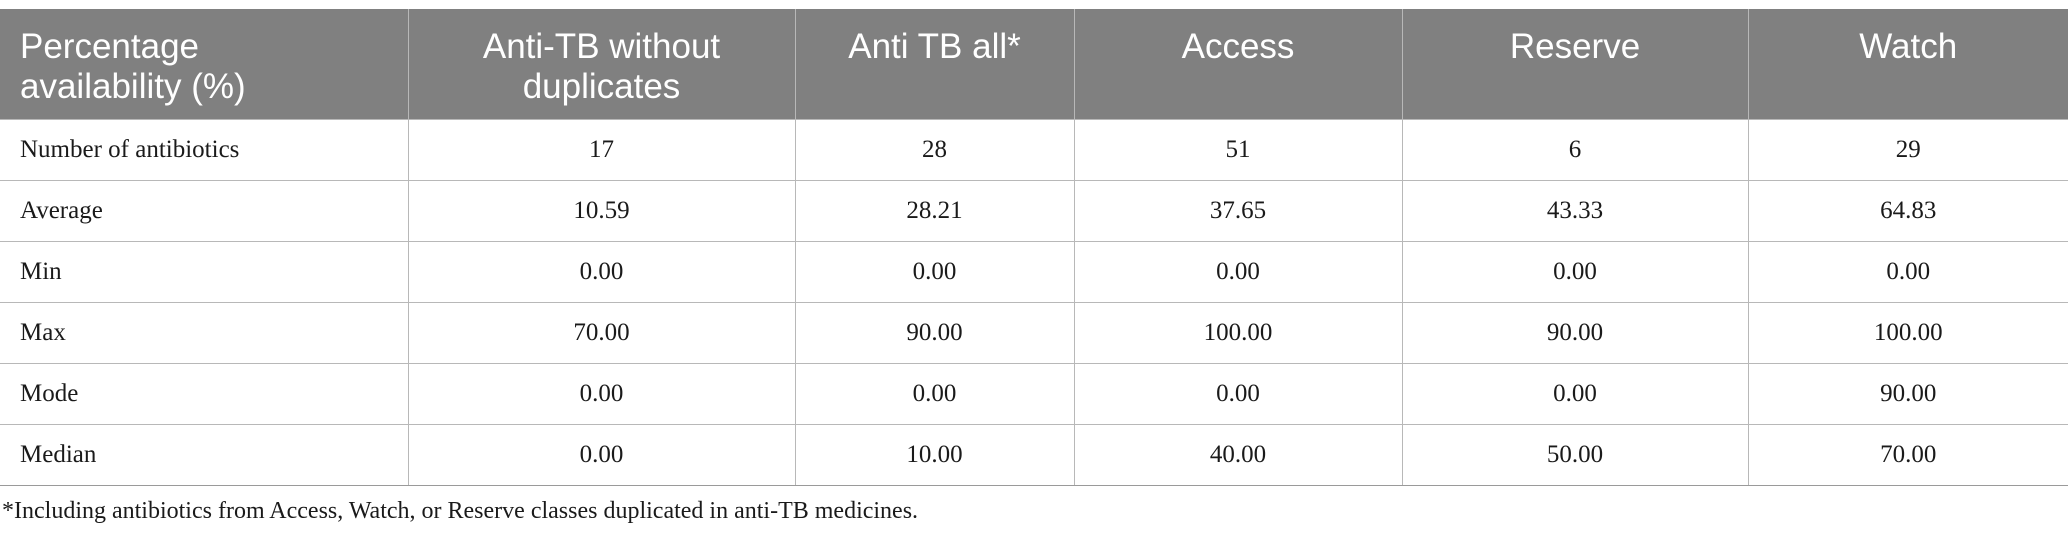 Image resolution: width=2068 pixels, height=546 pixels. I want to click on table-row: Min 0.00 0.00 0.00 0.00 0.00, so click(1034, 271).